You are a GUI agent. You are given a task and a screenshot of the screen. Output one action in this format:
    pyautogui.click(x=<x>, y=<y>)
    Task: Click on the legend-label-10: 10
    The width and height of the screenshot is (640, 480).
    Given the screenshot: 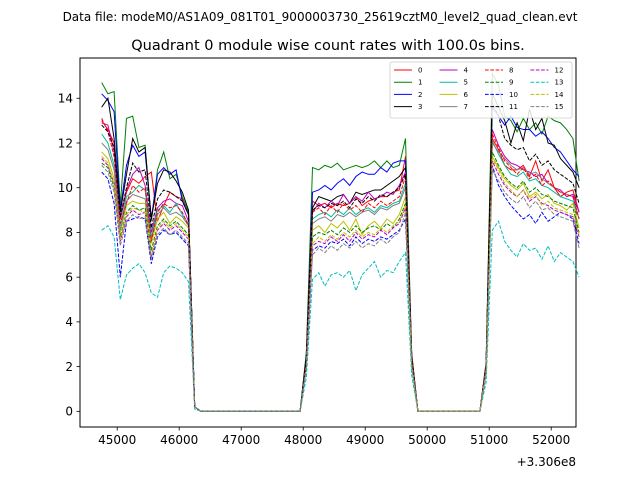 What is the action you would take?
    pyautogui.click(x=513, y=95)
    